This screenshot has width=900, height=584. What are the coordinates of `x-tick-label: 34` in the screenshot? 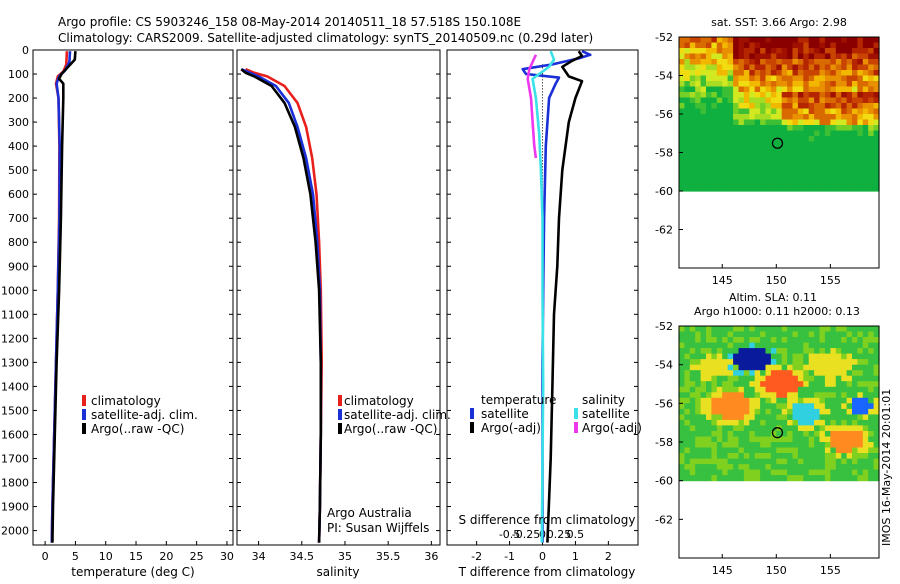 It's located at (259, 556).